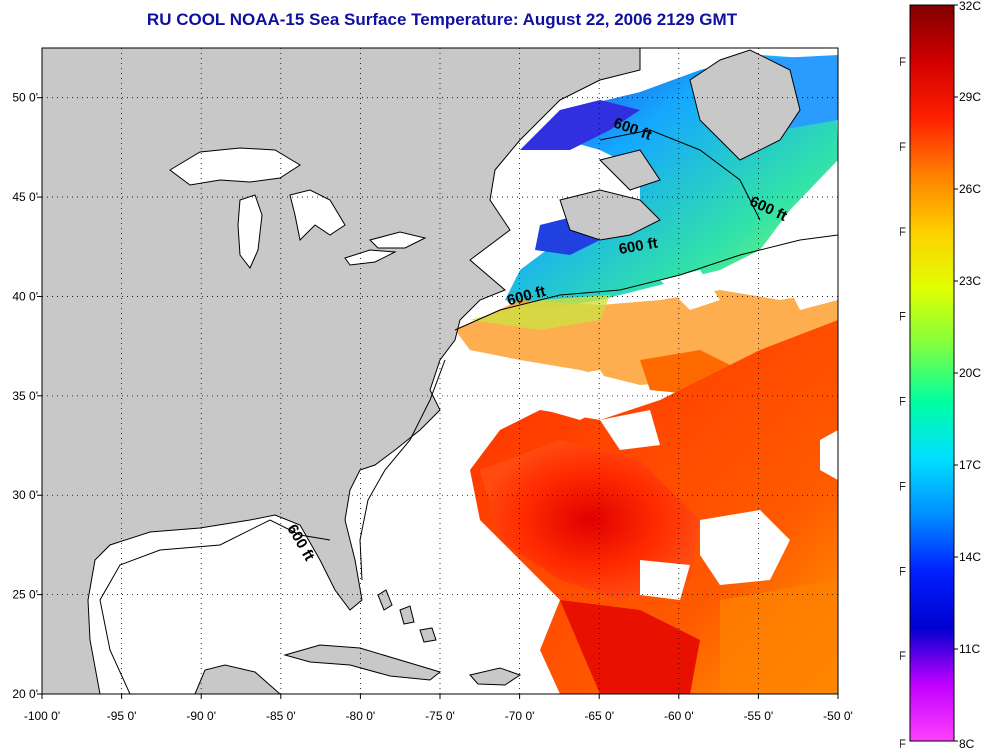 The image size is (984, 754). I want to click on lon-tick-label: -95 0', so click(122, 716).